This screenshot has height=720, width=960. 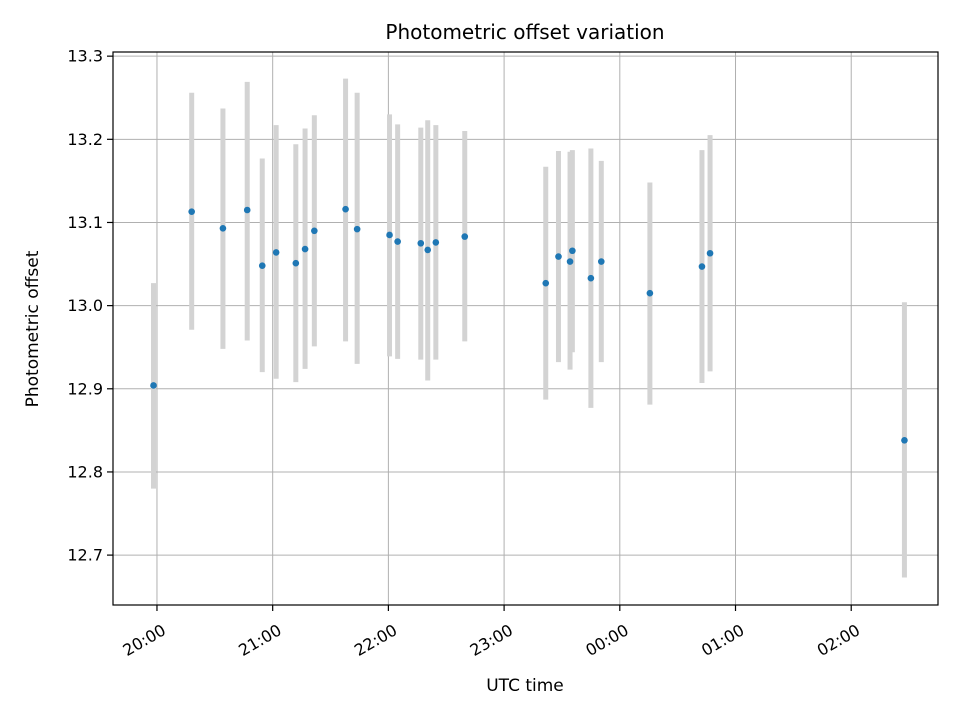 What do you see at coordinates (85, 471) in the screenshot?
I see `y-tick-label: 12.8` at bounding box center [85, 471].